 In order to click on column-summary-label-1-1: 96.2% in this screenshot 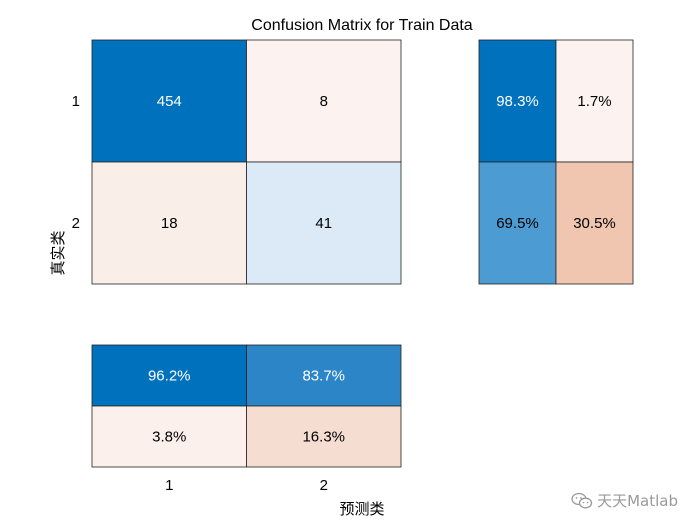, I will do `click(169, 376)`.